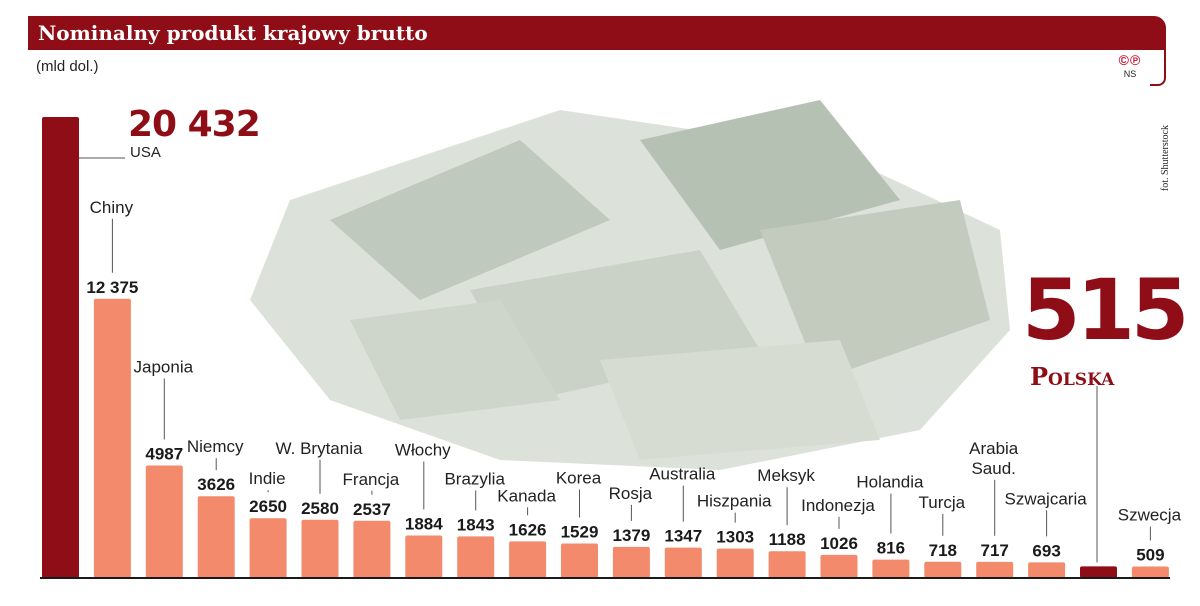 This screenshot has height=606, width=1200. I want to click on value-label: 816, so click(891, 548).